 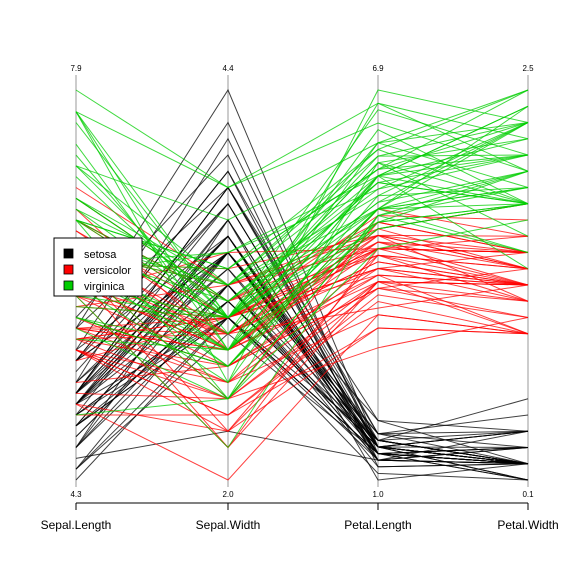 What do you see at coordinates (378, 68) in the screenshot?
I see `axis-max-label-petal-length: 6.9` at bounding box center [378, 68].